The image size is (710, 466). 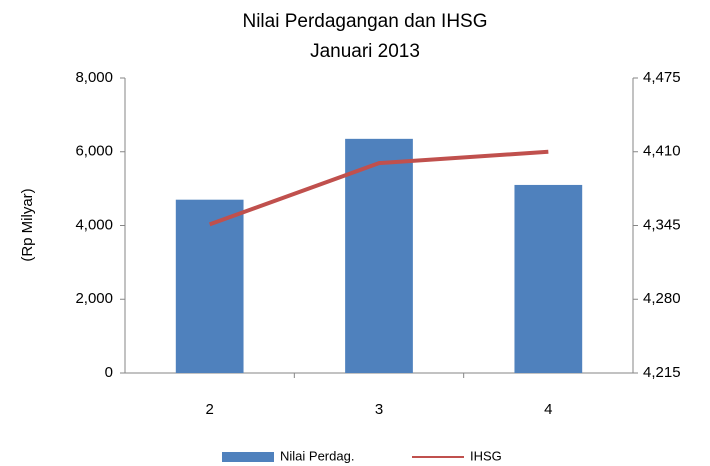 What do you see at coordinates (662, 224) in the screenshot?
I see `y2-tick-label: 4,345` at bounding box center [662, 224].